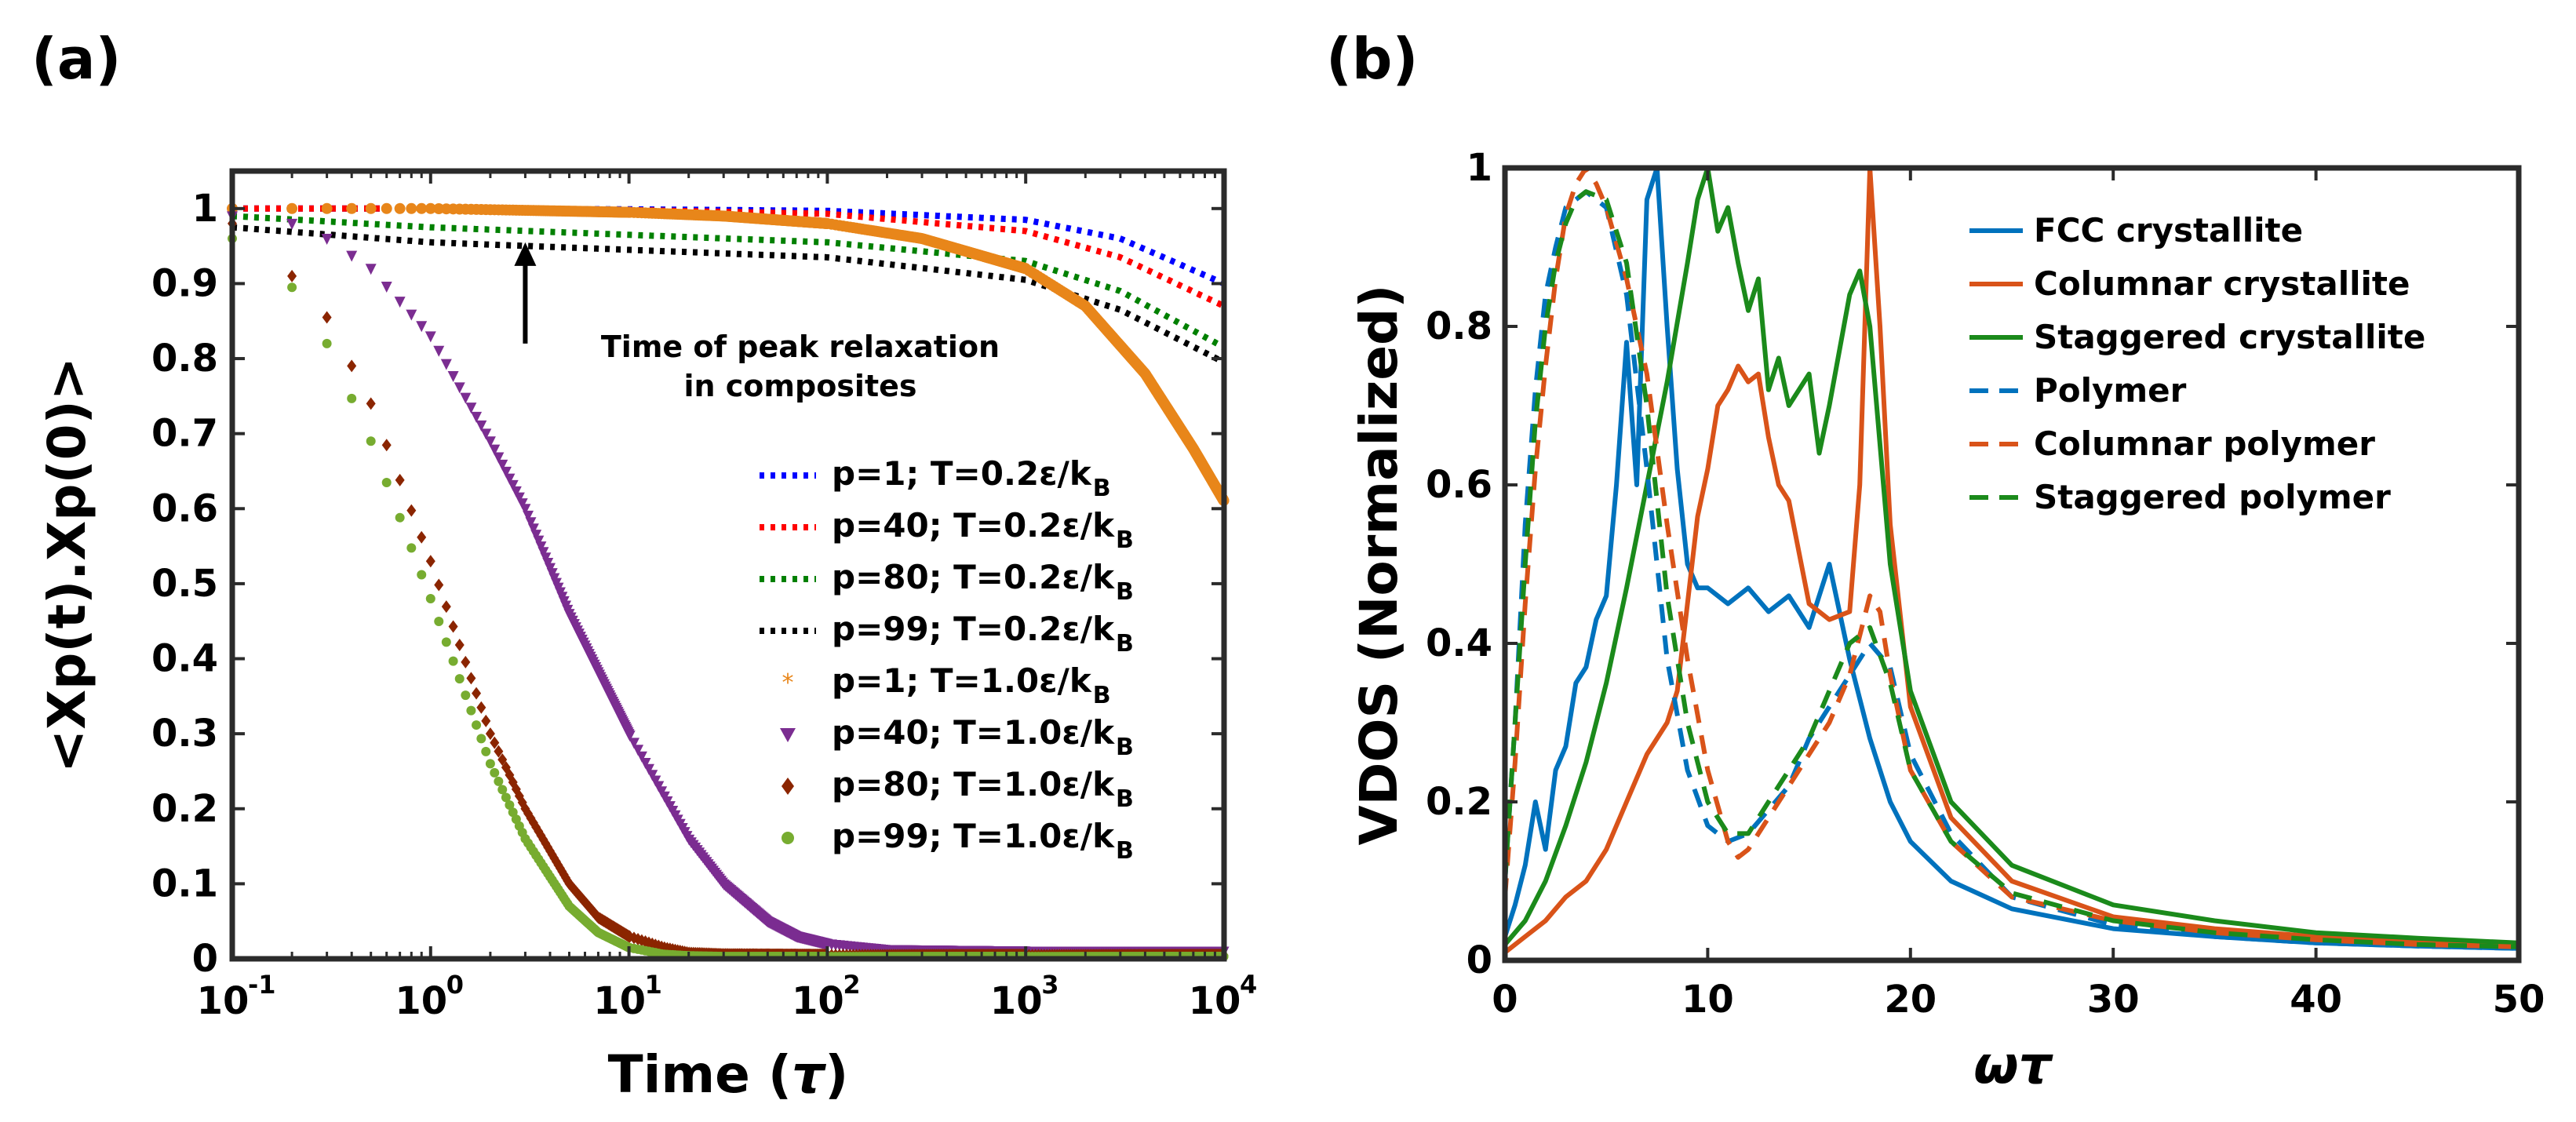  I want to click on x-tick-exponent: 1, so click(653, 985).